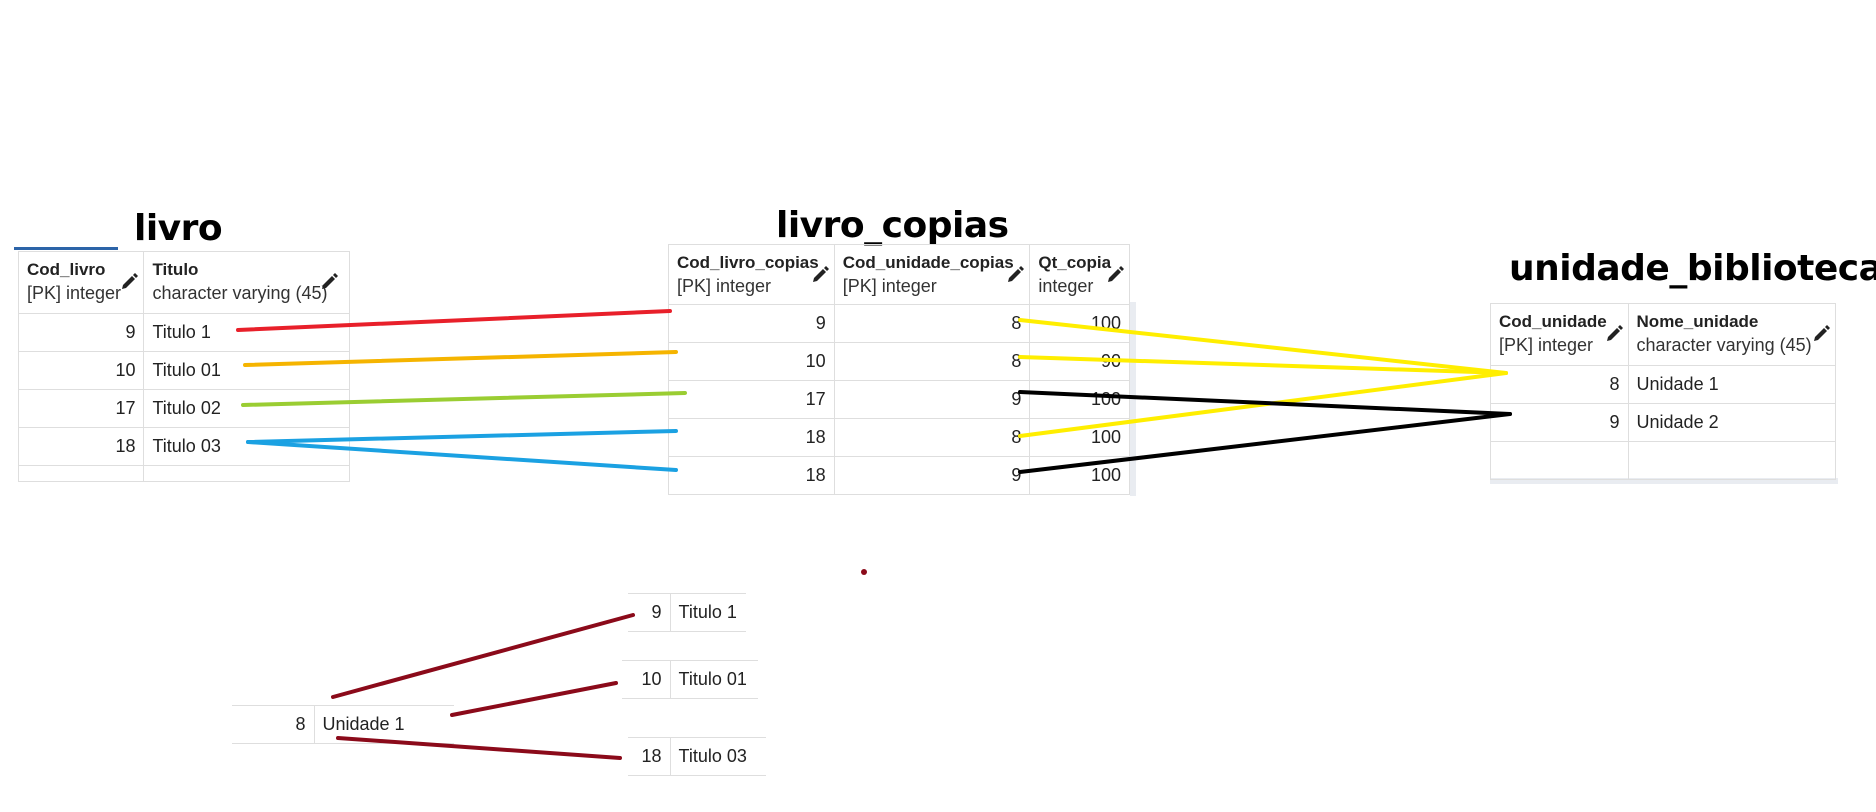 Image resolution: width=1876 pixels, height=812 pixels. What do you see at coordinates (246, 282) in the screenshot?
I see `column-header-titulo: Titulo character varying (45)` at bounding box center [246, 282].